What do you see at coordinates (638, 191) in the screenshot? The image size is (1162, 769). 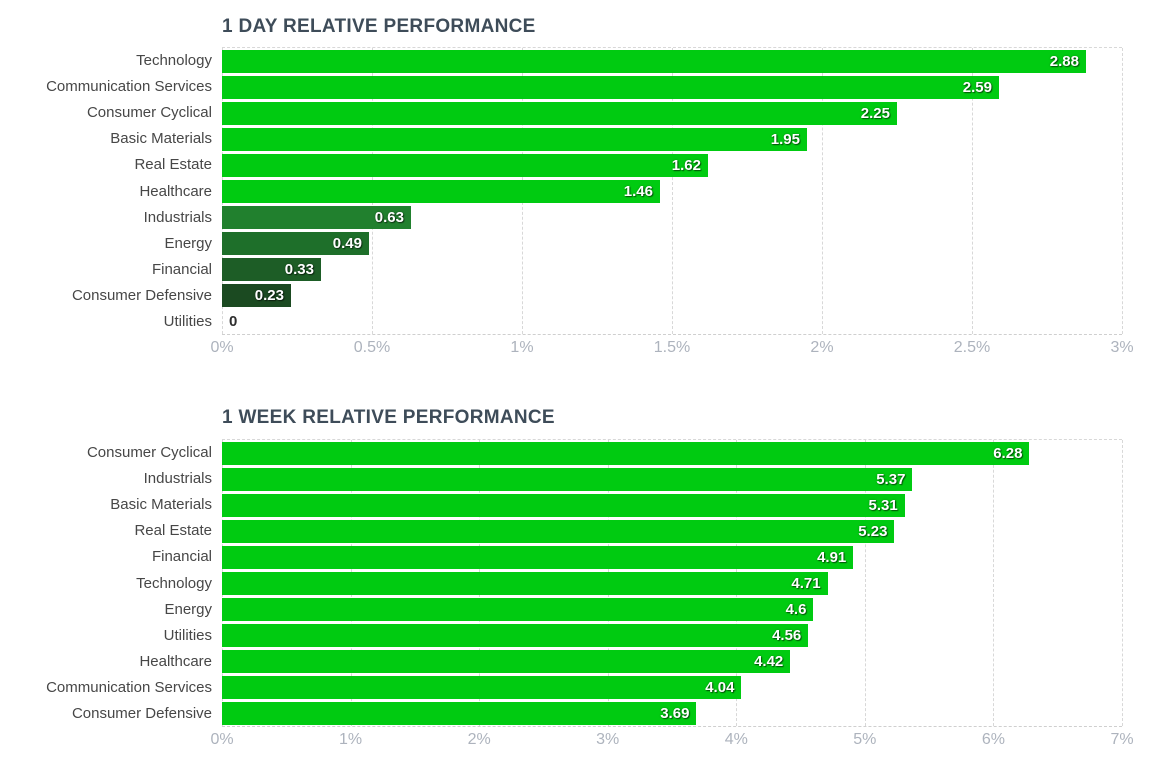 I see `bar-value-label: 1.46` at bounding box center [638, 191].